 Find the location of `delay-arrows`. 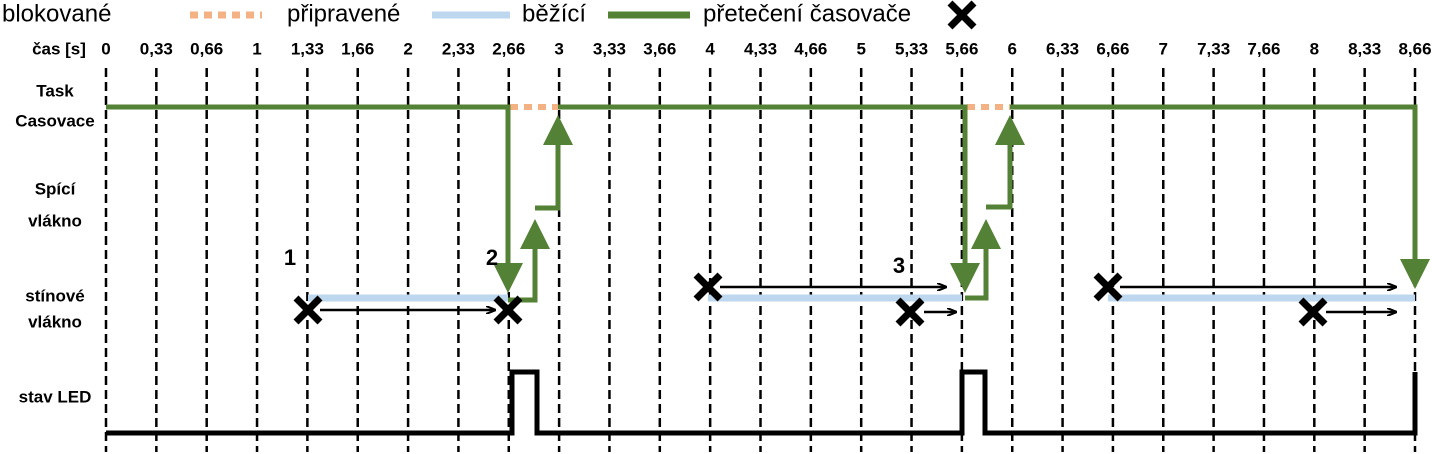

delay-arrows is located at coordinates (858, 299).